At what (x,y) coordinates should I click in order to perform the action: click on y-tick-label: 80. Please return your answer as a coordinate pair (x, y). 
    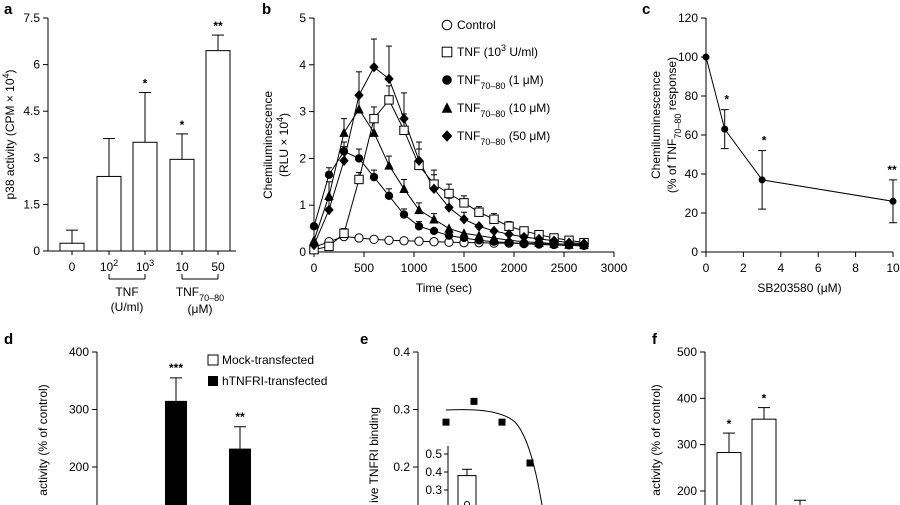
    Looking at the image, I should click on (692, 96).